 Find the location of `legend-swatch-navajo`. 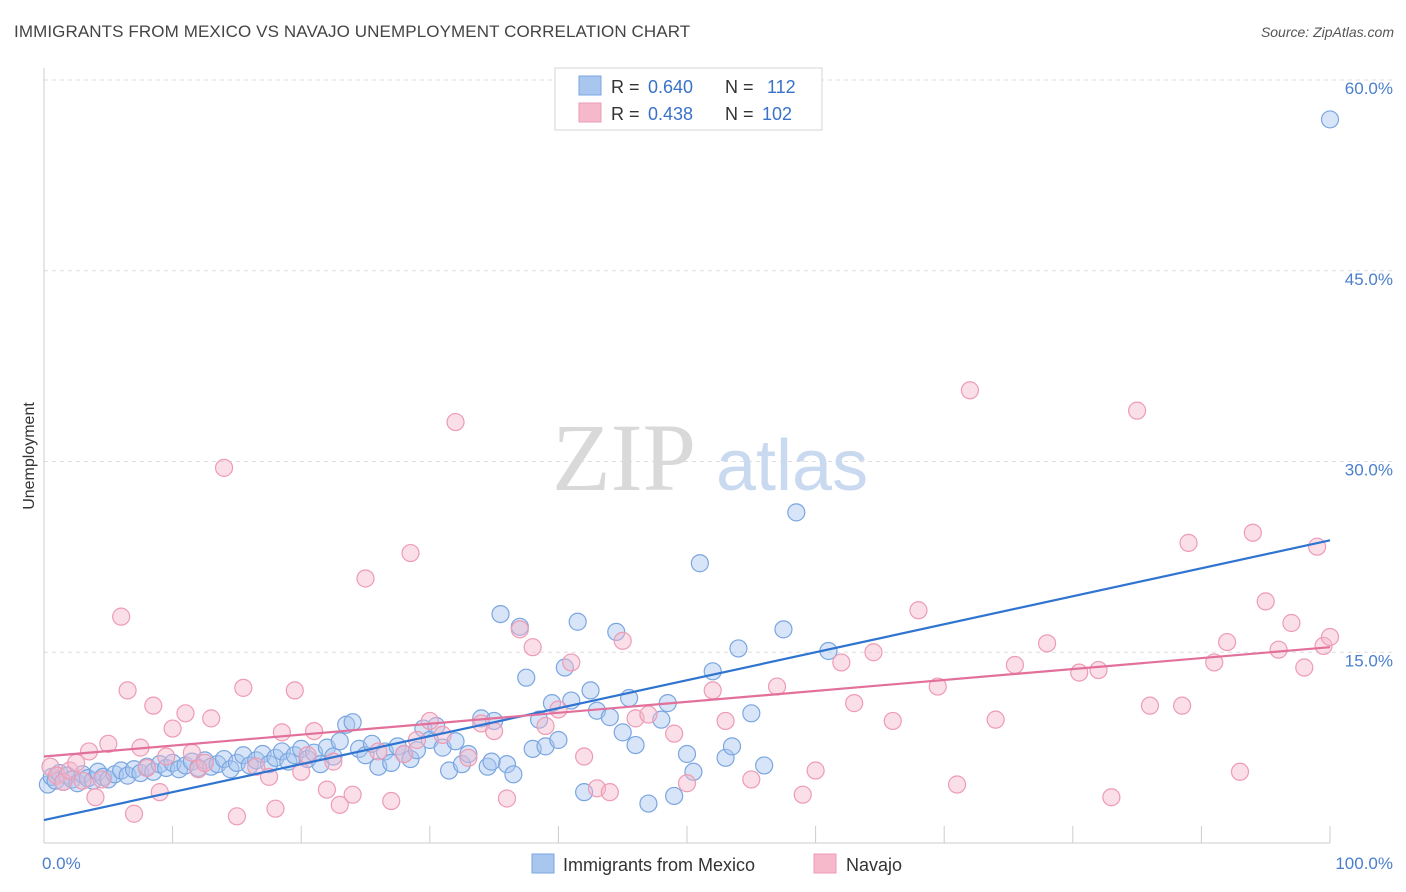

legend-swatch-navajo is located at coordinates (590, 112).